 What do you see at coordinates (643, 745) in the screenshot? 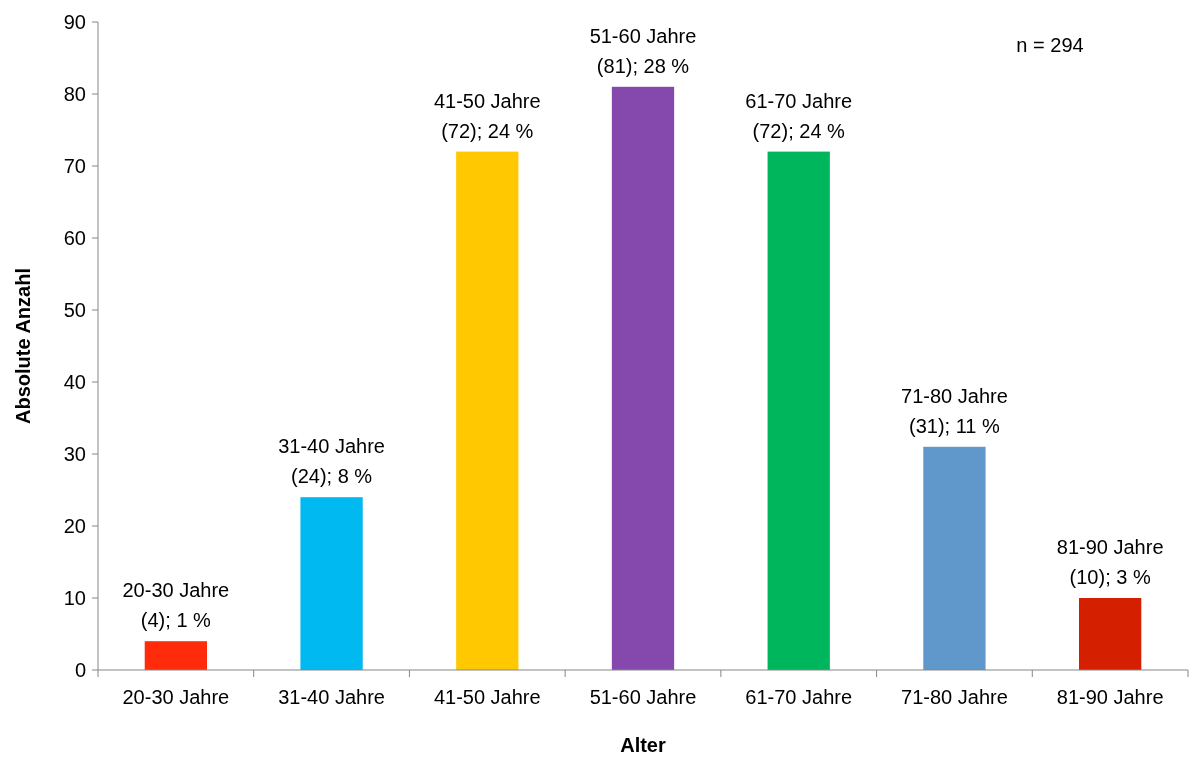
I see `x-axis-title: Alter` at bounding box center [643, 745].